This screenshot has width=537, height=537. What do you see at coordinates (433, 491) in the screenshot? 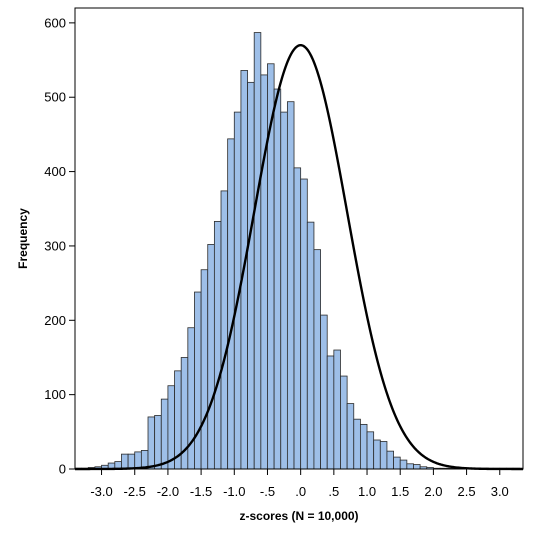
I see `x-tick-label: 2.0` at bounding box center [433, 491].